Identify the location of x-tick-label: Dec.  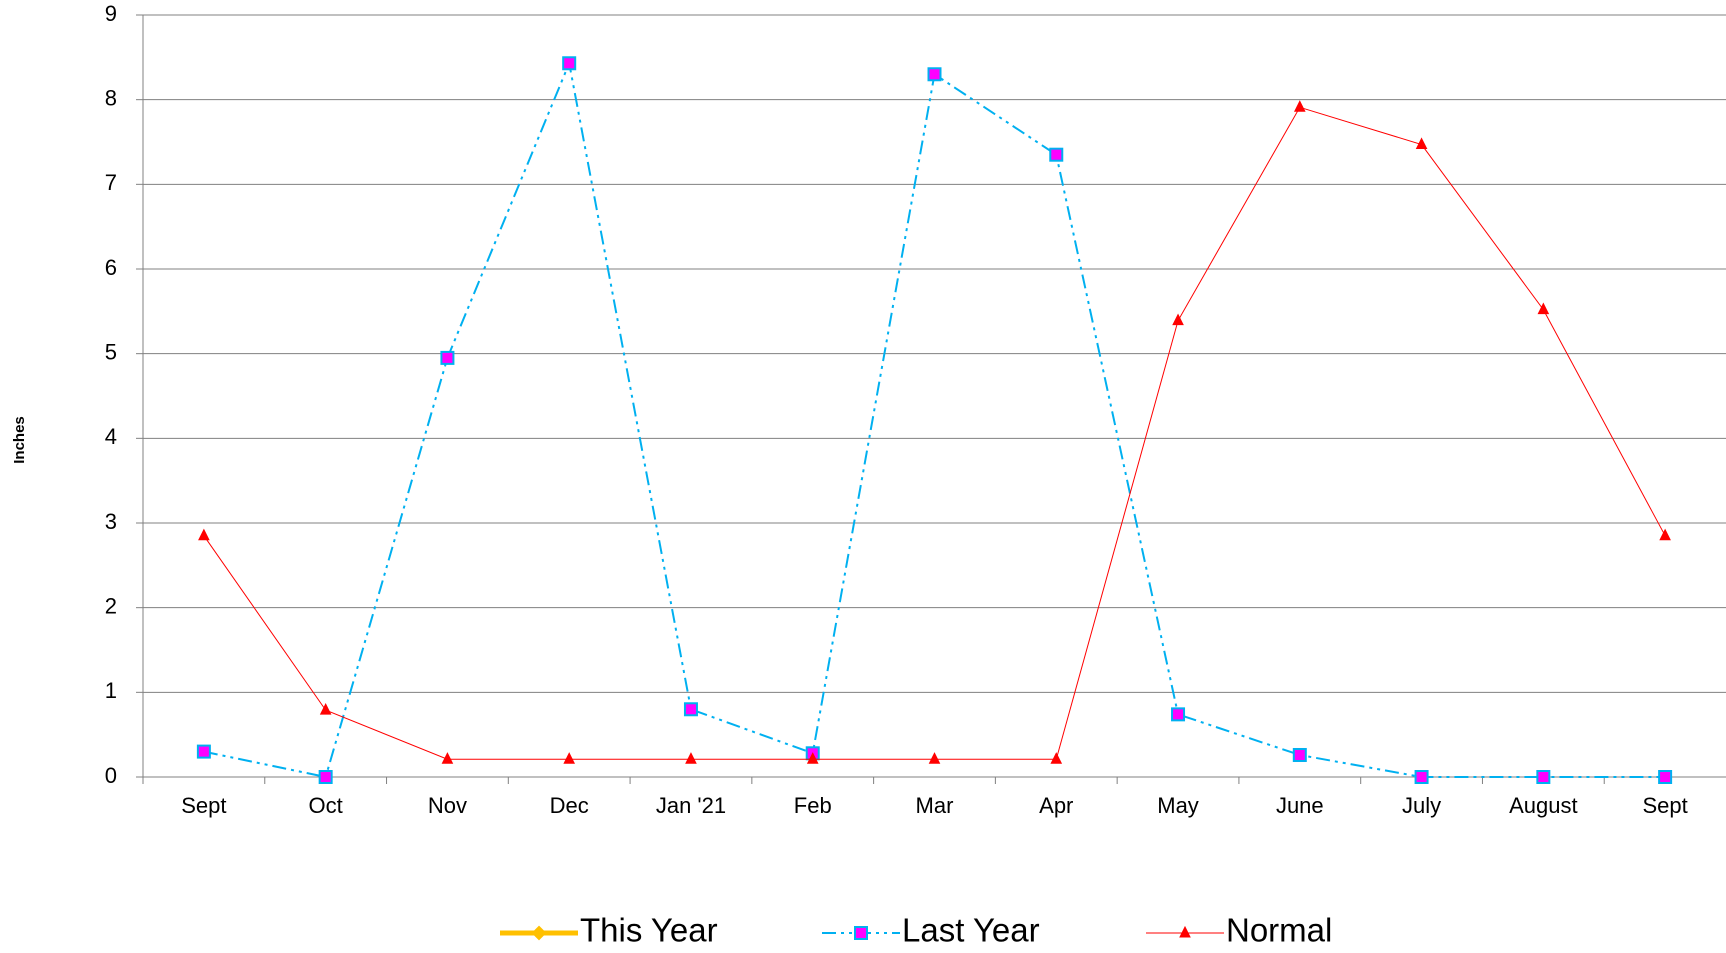
(569, 805).